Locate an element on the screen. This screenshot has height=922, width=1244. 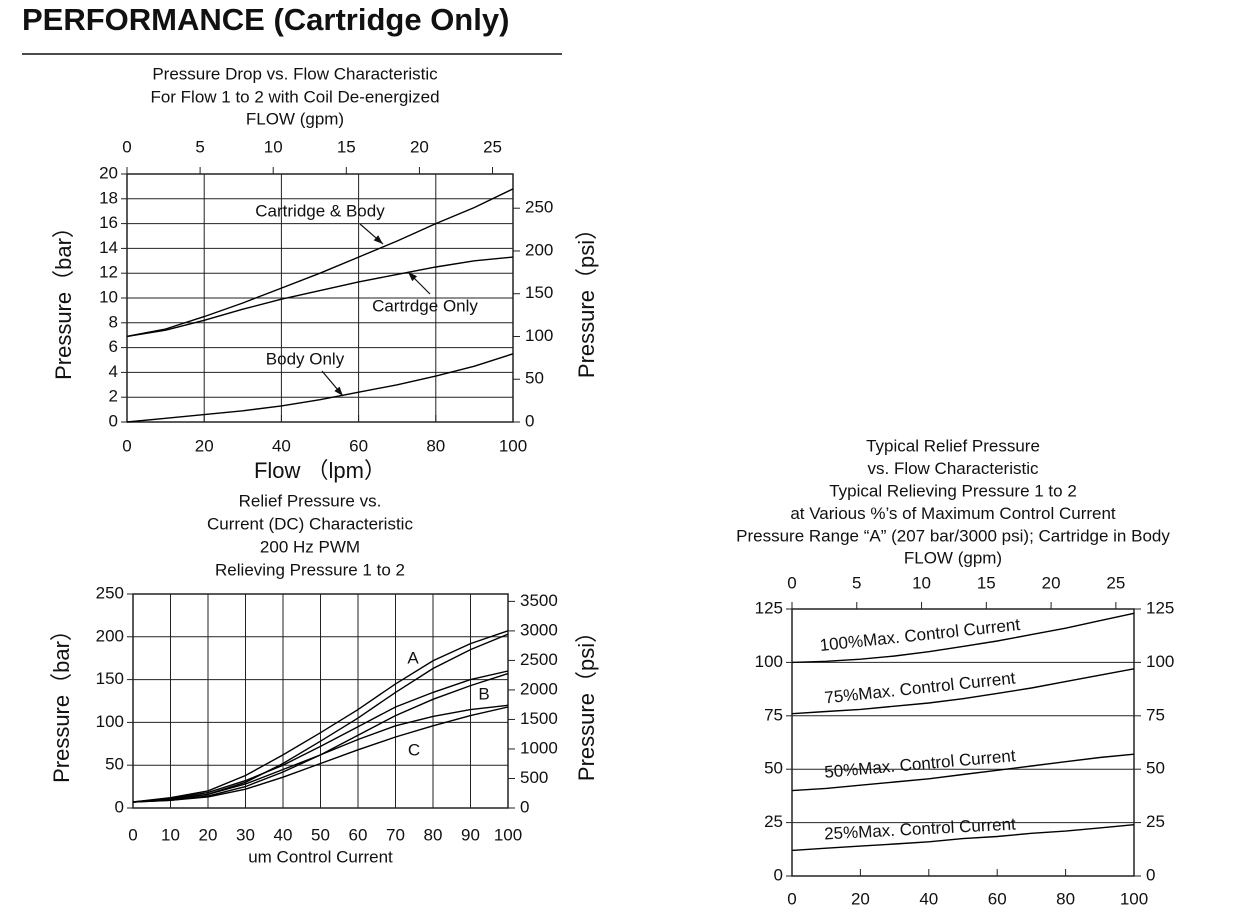
y-tick-label: 6 is located at coordinates (113, 346).